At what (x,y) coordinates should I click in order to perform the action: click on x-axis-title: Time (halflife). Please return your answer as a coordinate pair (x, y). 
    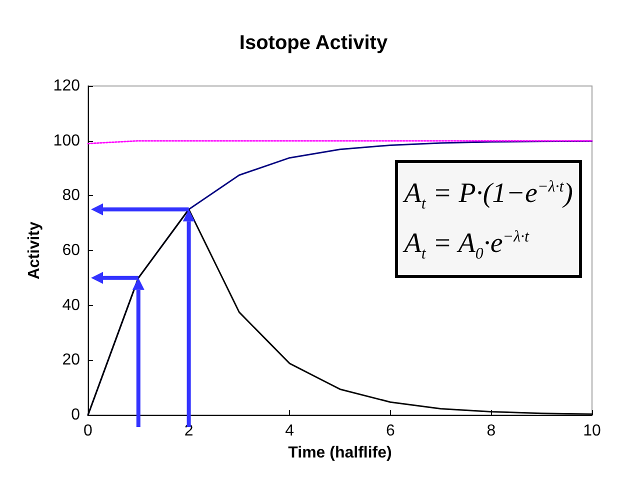
    Looking at the image, I should click on (340, 453).